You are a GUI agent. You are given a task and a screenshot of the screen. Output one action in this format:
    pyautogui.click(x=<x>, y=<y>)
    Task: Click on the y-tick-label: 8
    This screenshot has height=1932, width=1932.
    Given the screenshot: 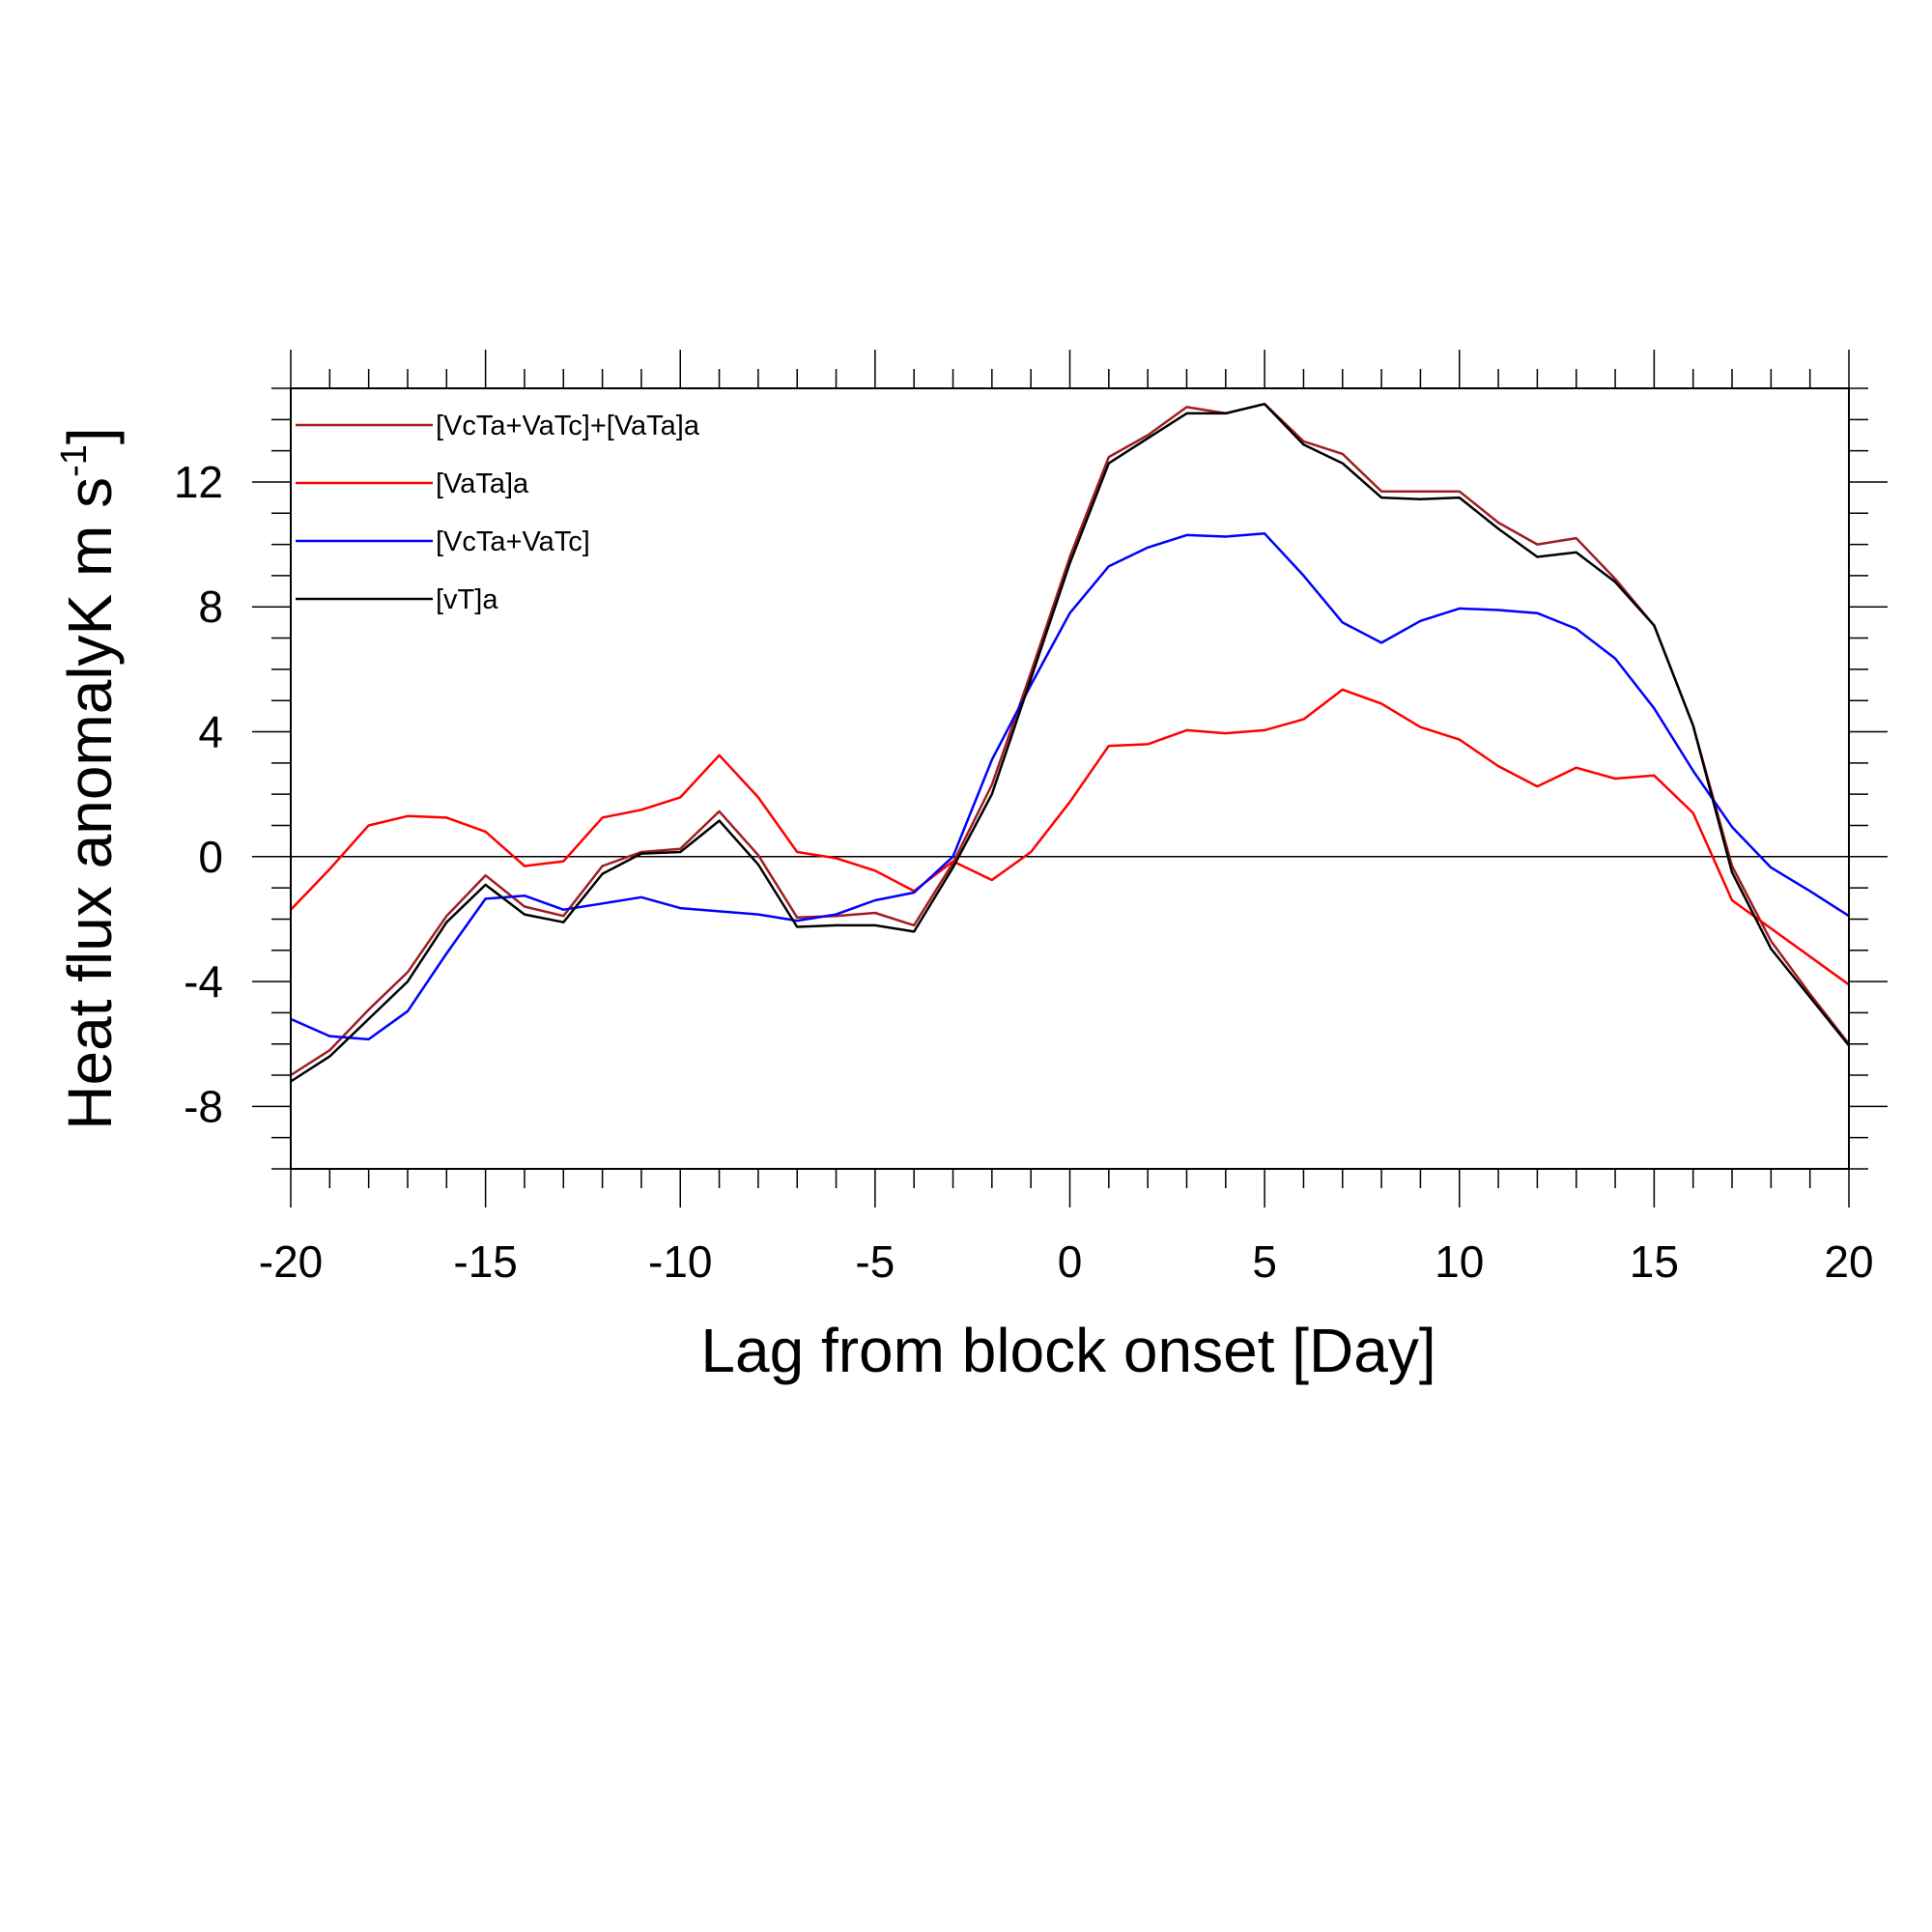 What is the action you would take?
    pyautogui.click(x=210, y=607)
    